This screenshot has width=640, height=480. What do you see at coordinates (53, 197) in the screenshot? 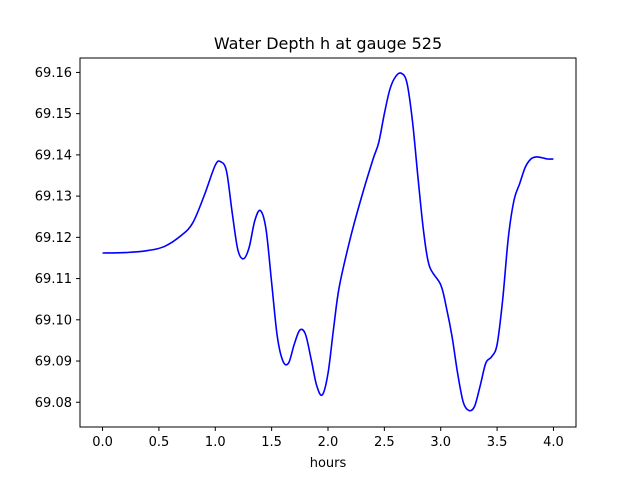
I see `y-tick-label: 69.13` at bounding box center [53, 197].